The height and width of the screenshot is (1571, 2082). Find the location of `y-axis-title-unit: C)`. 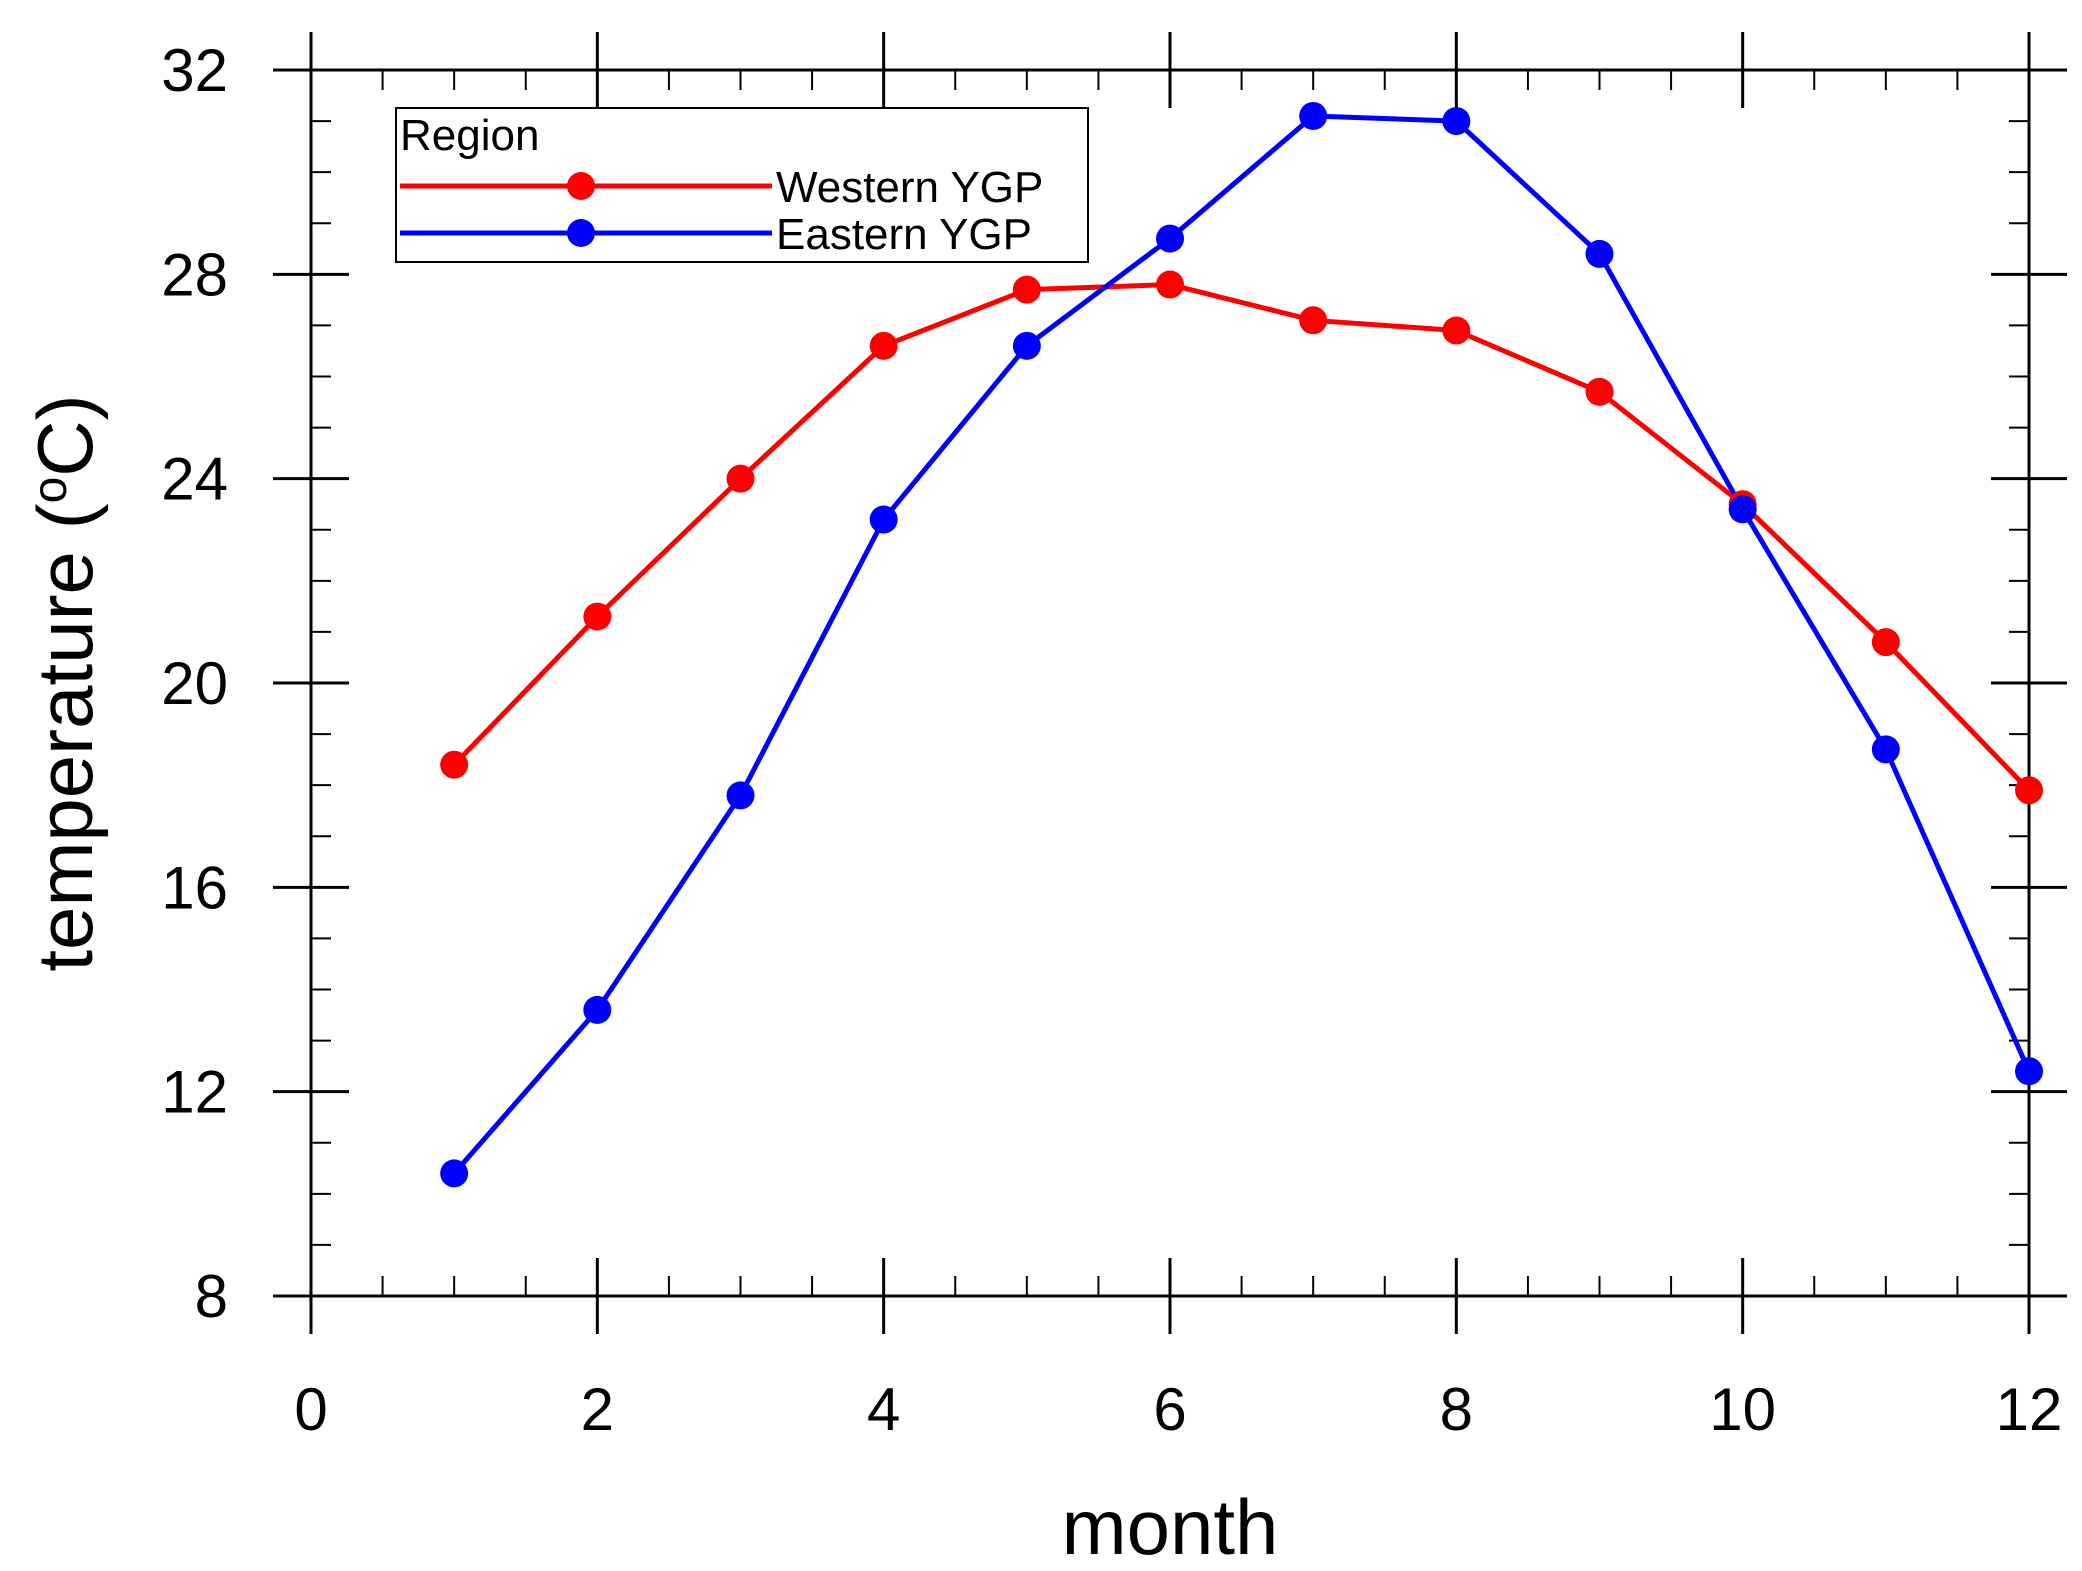

y-axis-title-unit: C) is located at coordinates (65, 435).